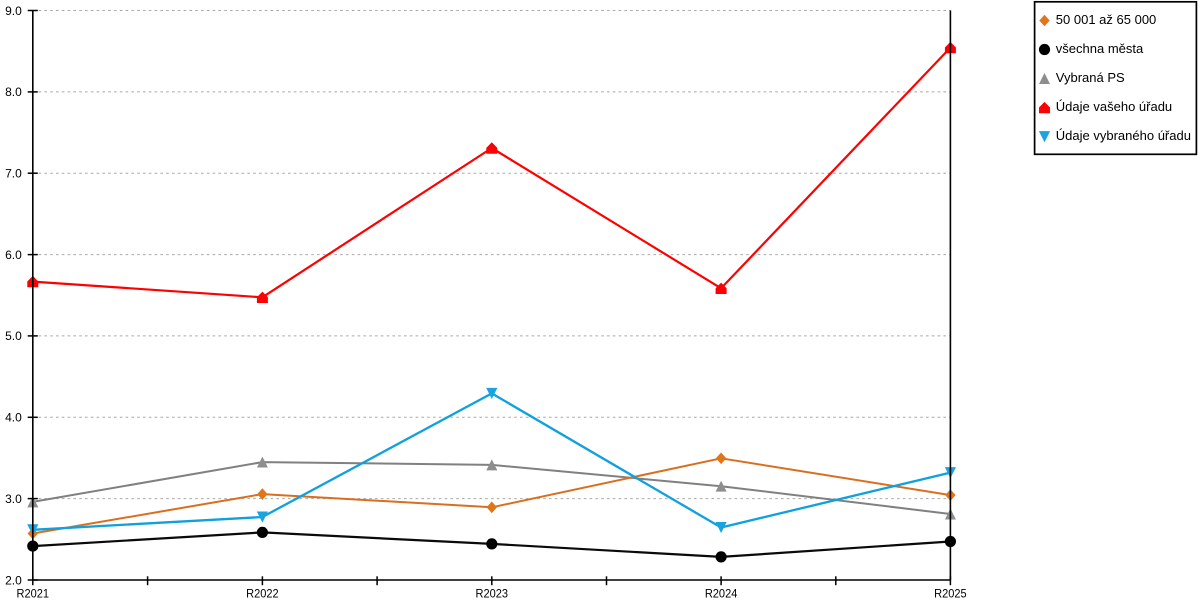 Image resolution: width=1200 pixels, height=600 pixels. Describe the element at coordinates (13, 92) in the screenshot. I see `svg-text: 8.0` at that location.